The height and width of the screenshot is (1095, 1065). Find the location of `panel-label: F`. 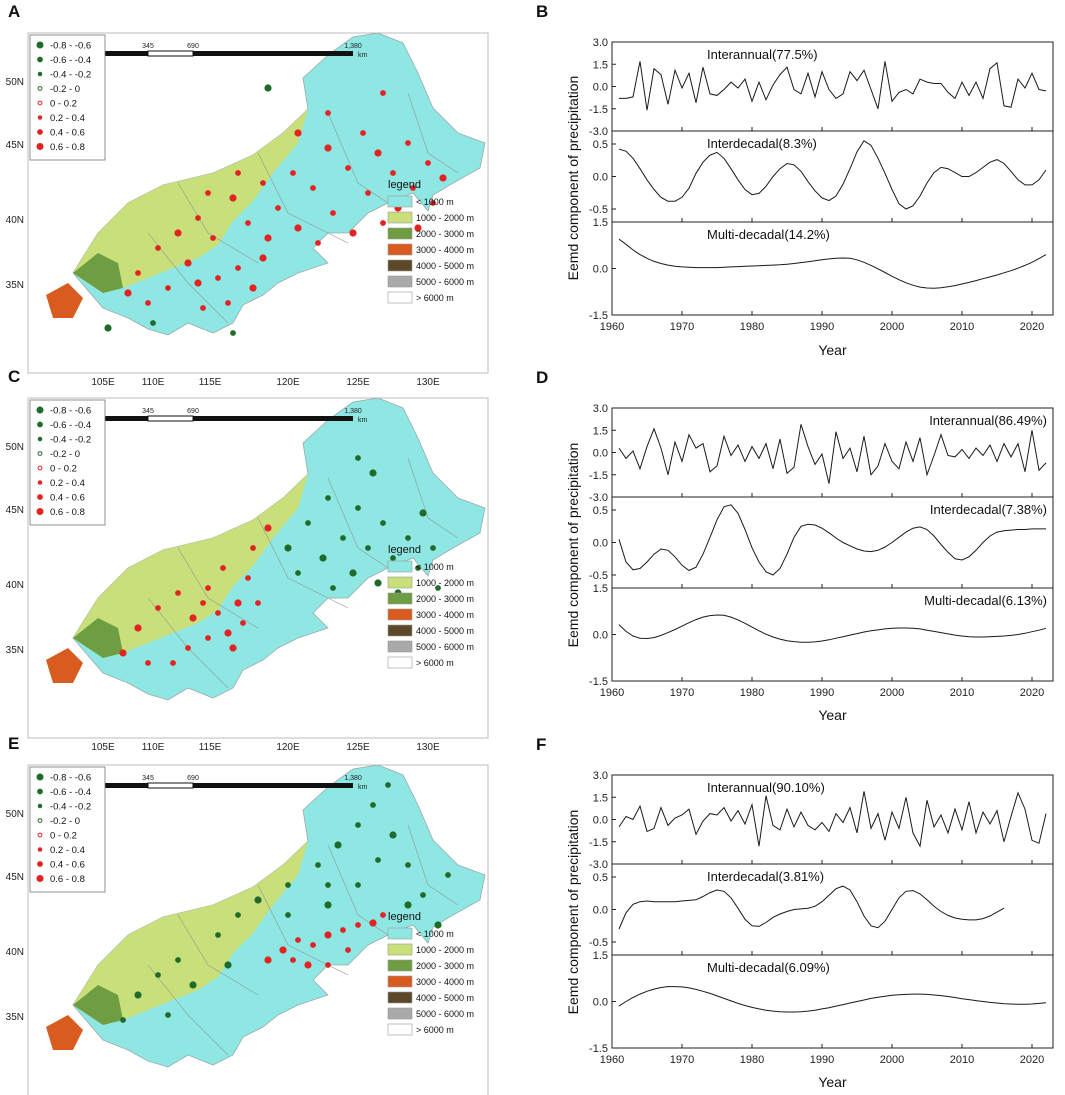

panel-label: F is located at coordinates (541, 744).